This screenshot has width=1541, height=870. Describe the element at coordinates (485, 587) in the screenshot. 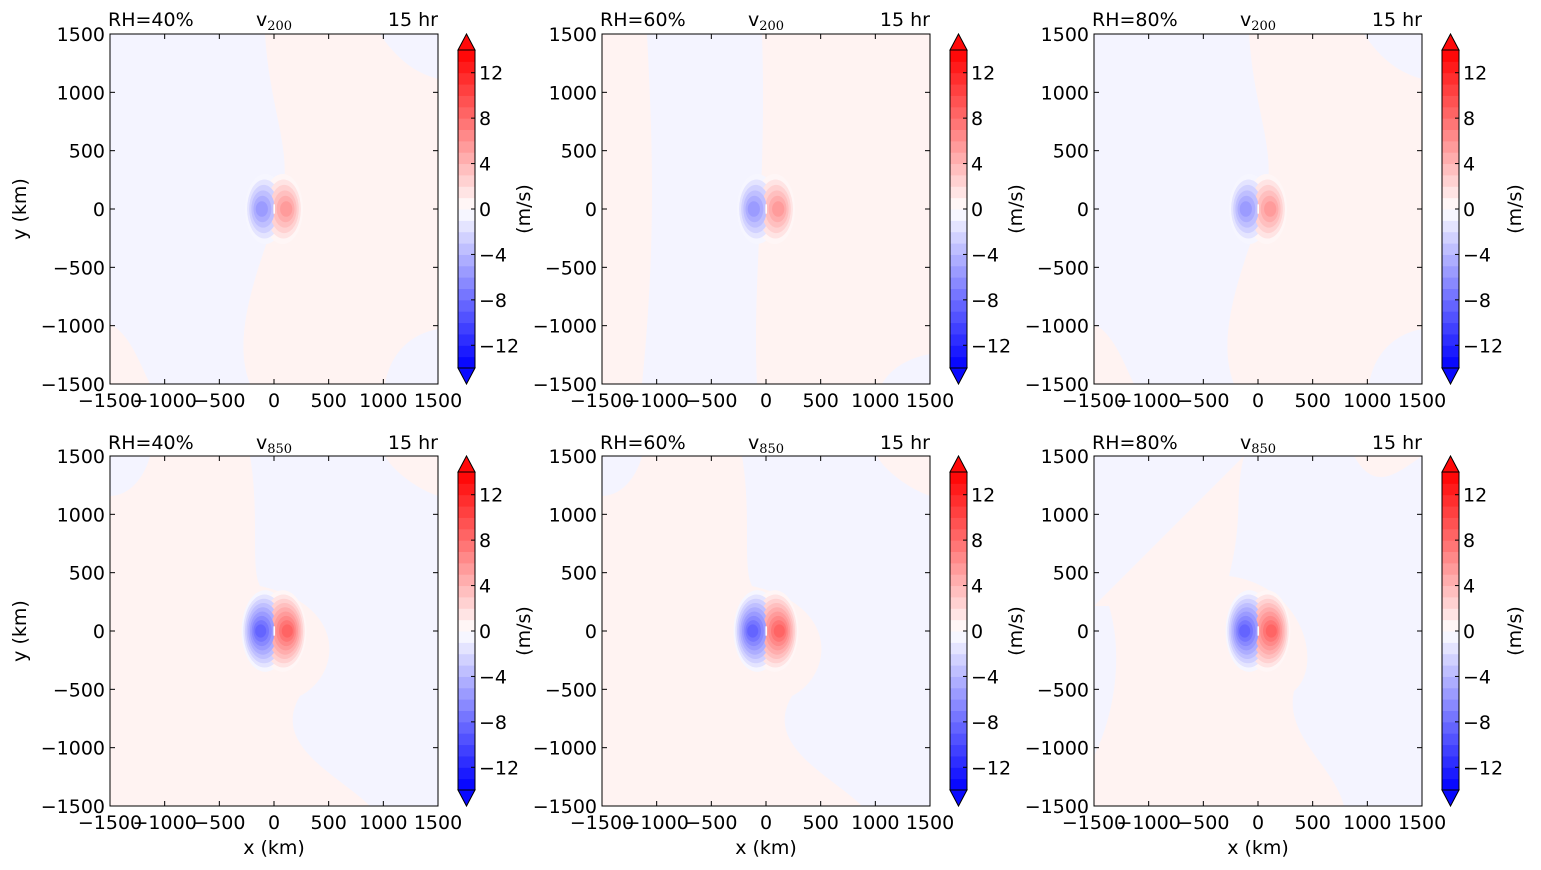

I see `colorbar-tick-label: 4` at that location.